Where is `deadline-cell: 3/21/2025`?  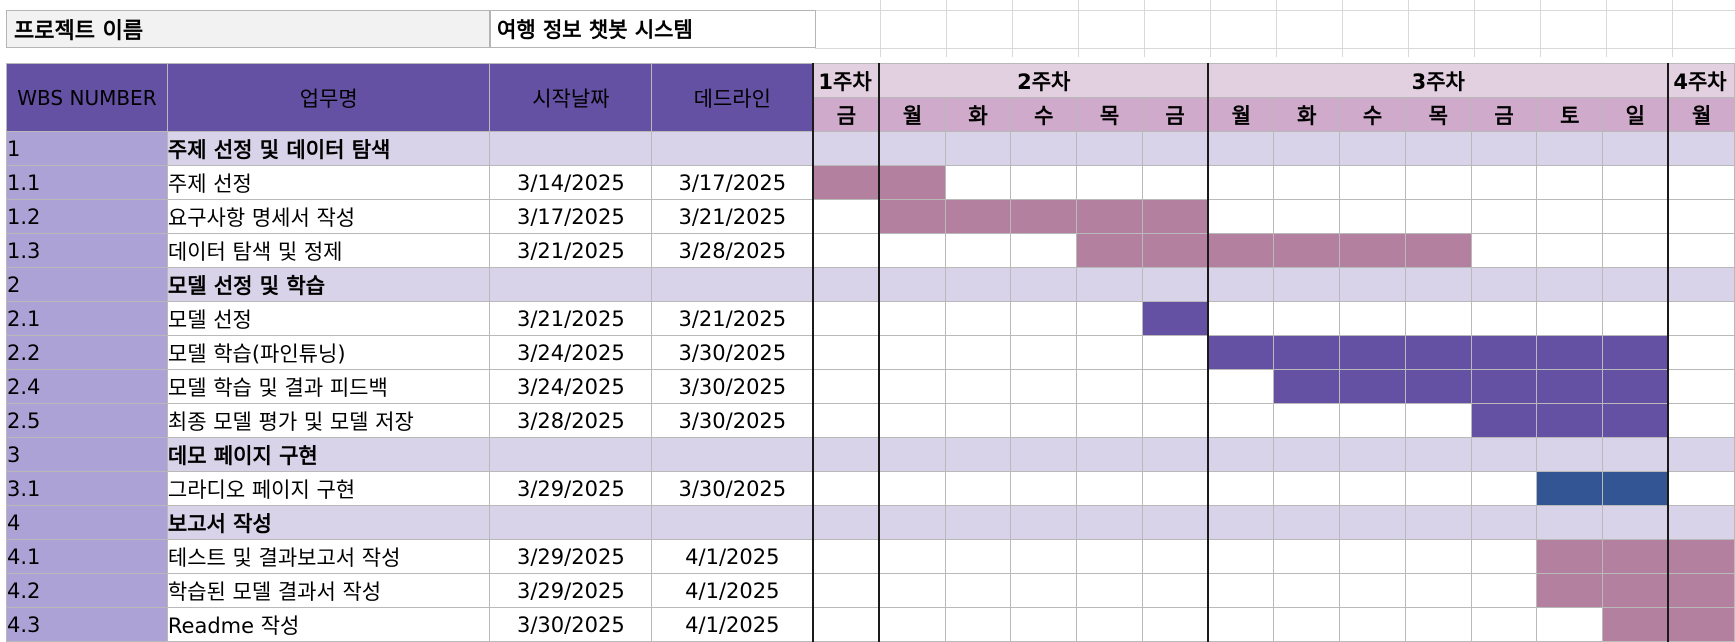 deadline-cell: 3/21/2025 is located at coordinates (732, 318).